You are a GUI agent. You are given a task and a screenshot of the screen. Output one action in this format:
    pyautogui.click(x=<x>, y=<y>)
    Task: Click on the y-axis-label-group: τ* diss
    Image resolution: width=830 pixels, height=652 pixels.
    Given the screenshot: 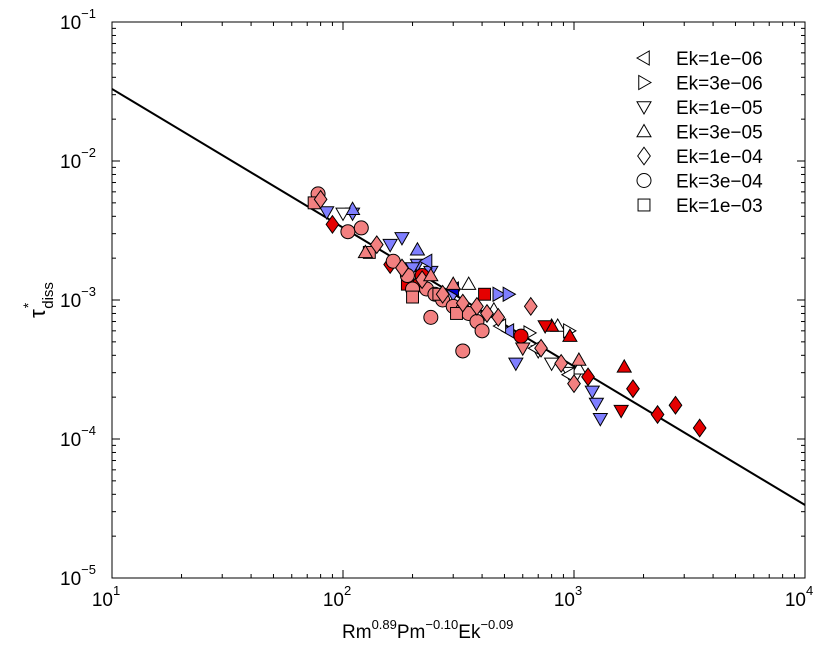 What is the action you would take?
    pyautogui.click(x=38, y=300)
    